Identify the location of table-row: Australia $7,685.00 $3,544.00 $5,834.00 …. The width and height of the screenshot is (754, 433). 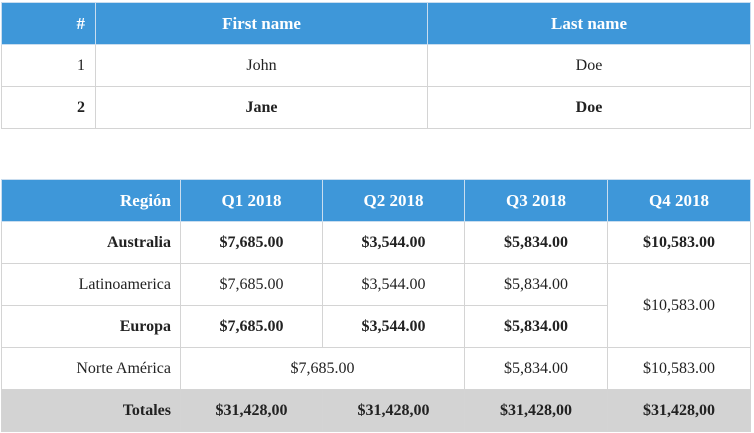
(376, 242).